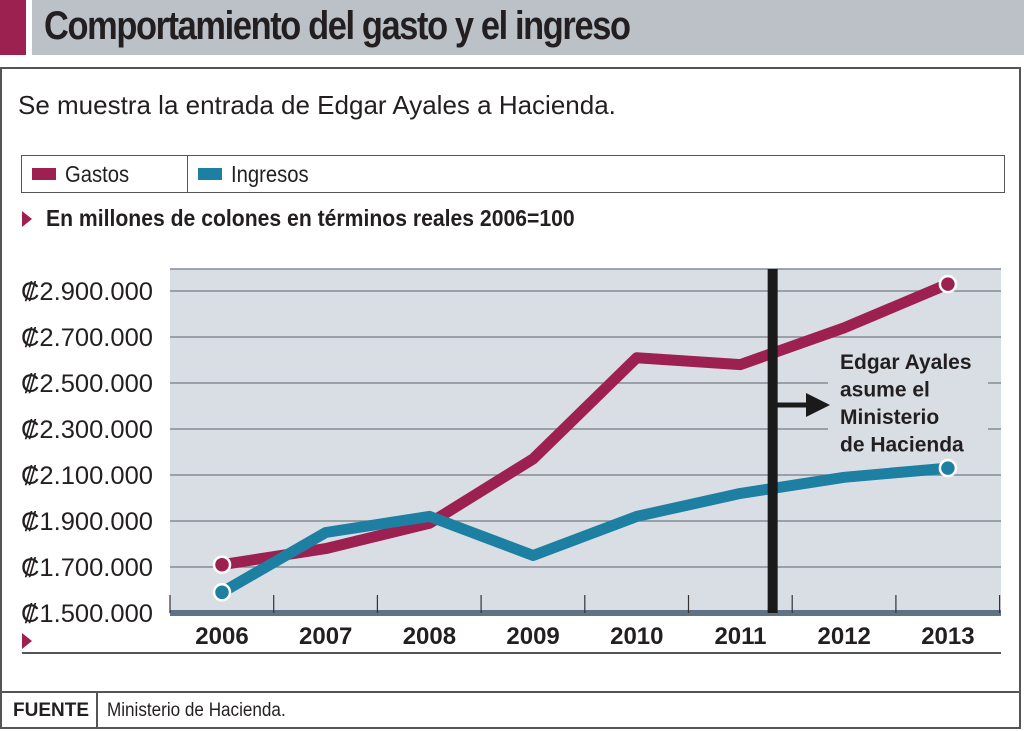 The image size is (1024, 731). Describe the element at coordinates (87, 476) in the screenshot. I see `y-tick-label: ₡2.100.000` at that location.